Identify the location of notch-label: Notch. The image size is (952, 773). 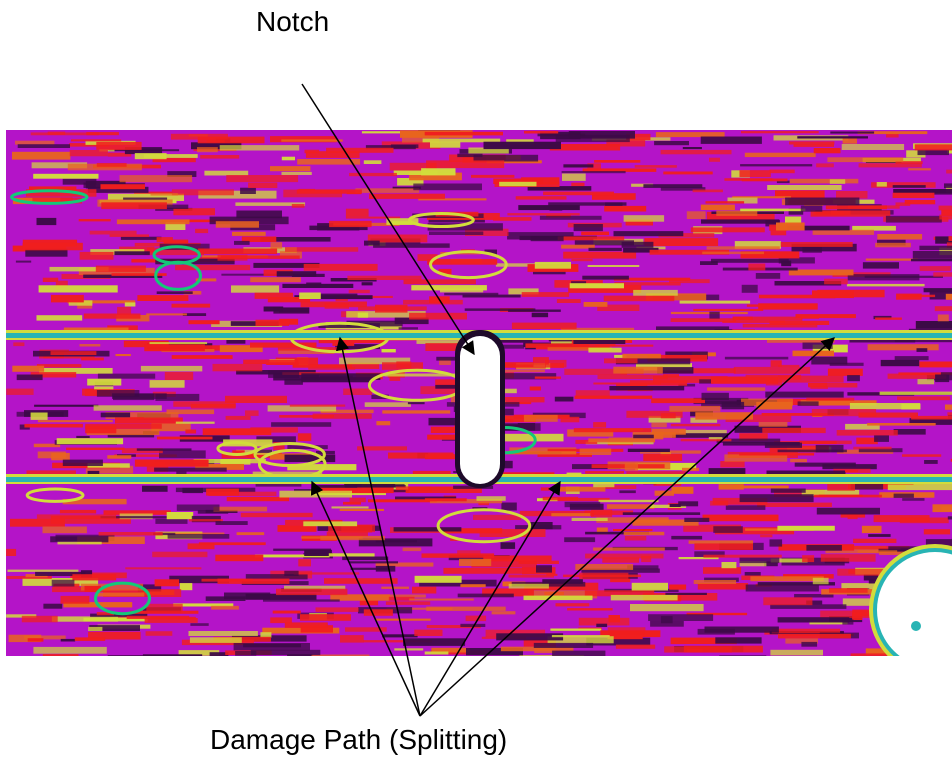
(293, 21).